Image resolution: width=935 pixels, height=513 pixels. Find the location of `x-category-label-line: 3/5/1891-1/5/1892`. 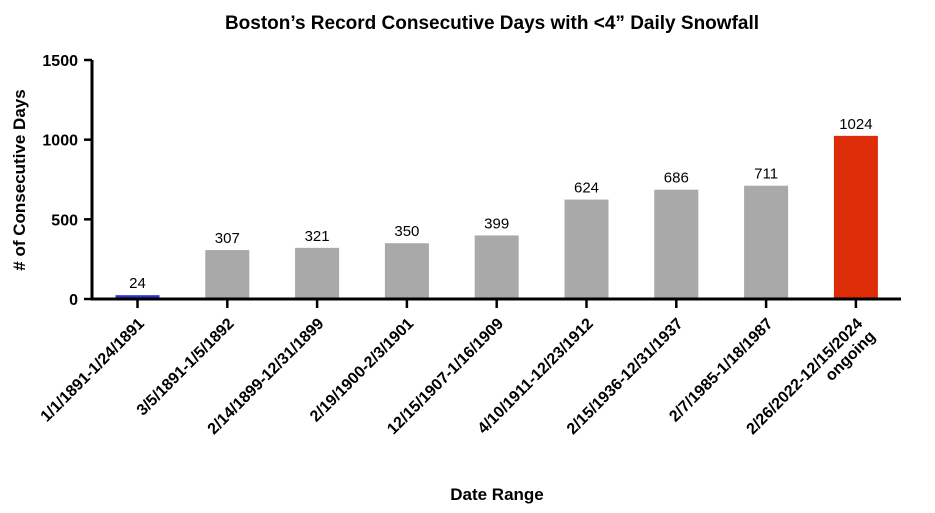

x-category-label-line: 3/5/1891-1/5/1892 is located at coordinates (186, 367).